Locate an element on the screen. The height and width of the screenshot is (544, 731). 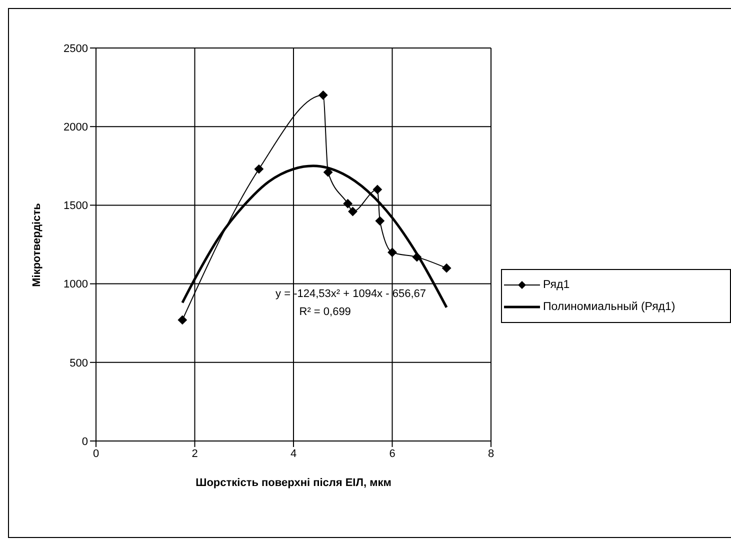
x-tick-label: 2 is located at coordinates (195, 454).